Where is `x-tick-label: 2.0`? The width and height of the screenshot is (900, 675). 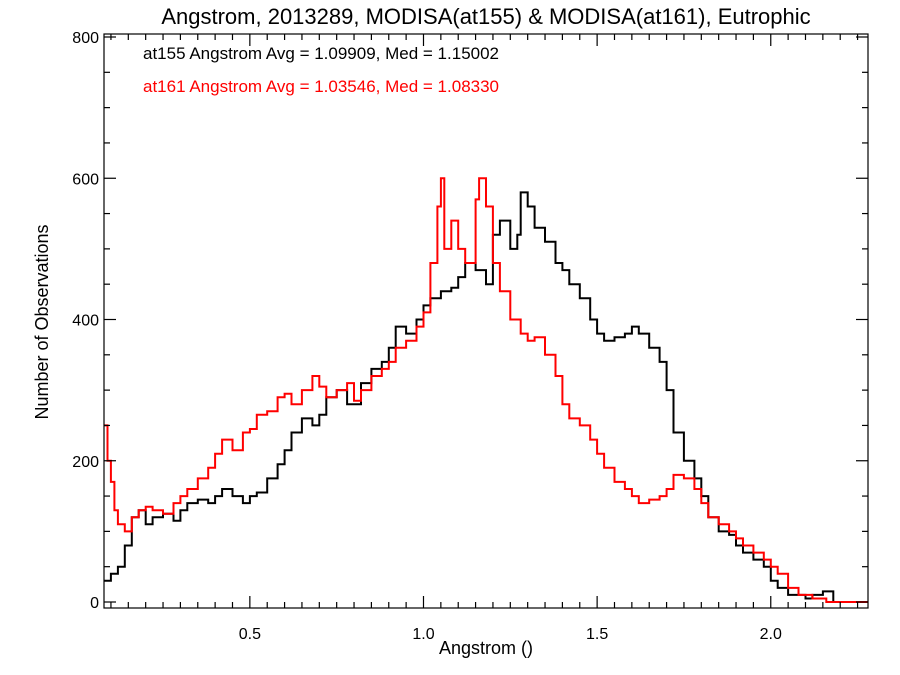 x-tick-label: 2.0 is located at coordinates (771, 634).